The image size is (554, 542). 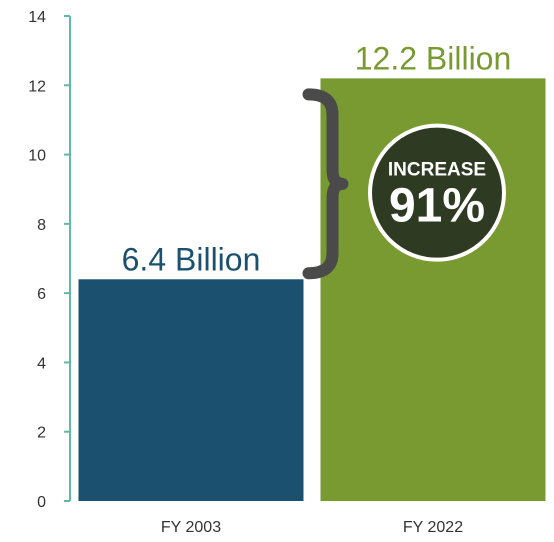 What do you see at coordinates (41, 363) in the screenshot?
I see `y-tick-label: 4` at bounding box center [41, 363].